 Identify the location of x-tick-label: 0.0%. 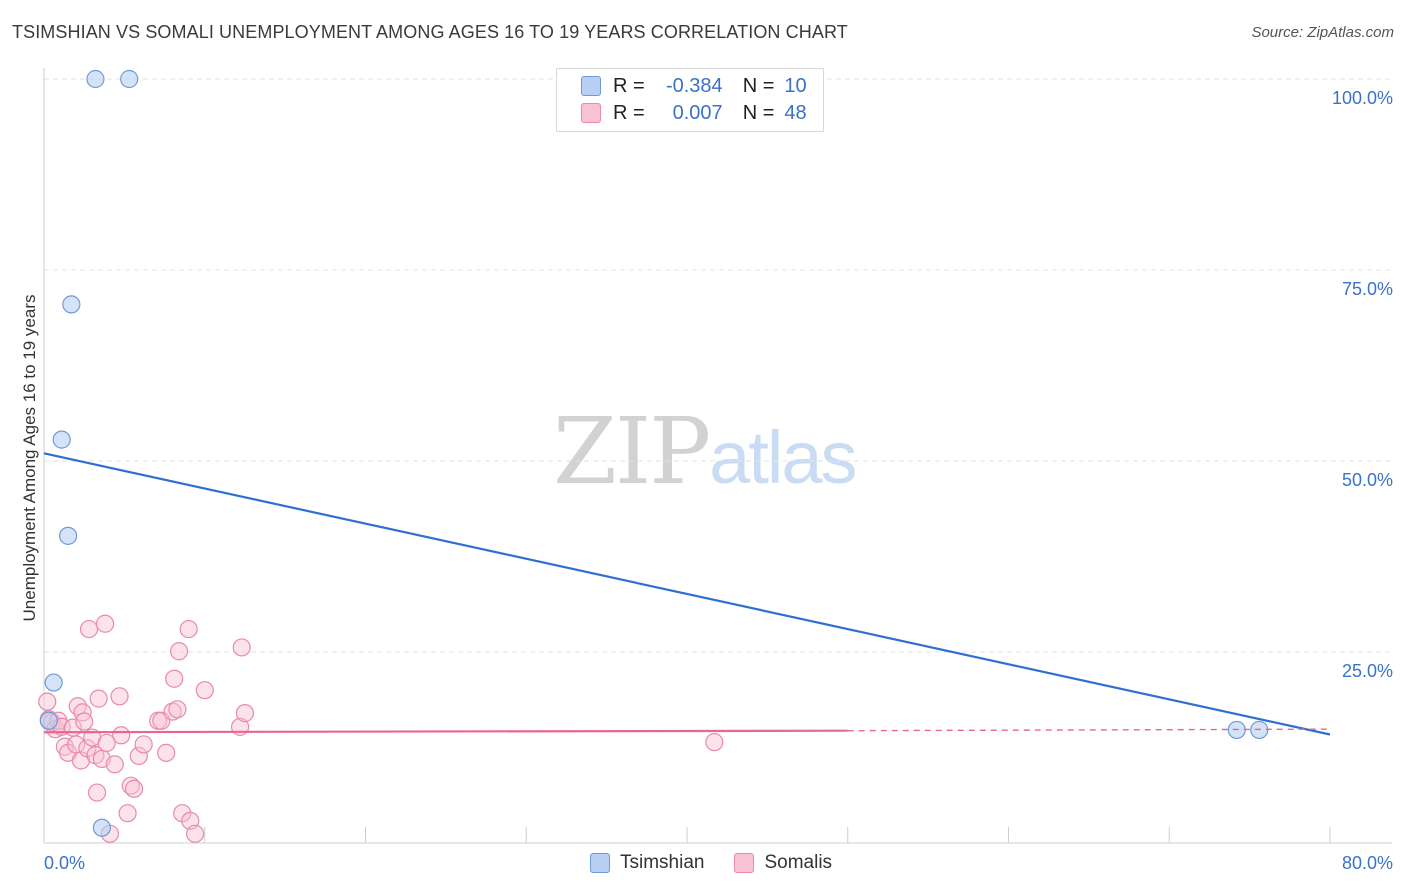
(64, 863).